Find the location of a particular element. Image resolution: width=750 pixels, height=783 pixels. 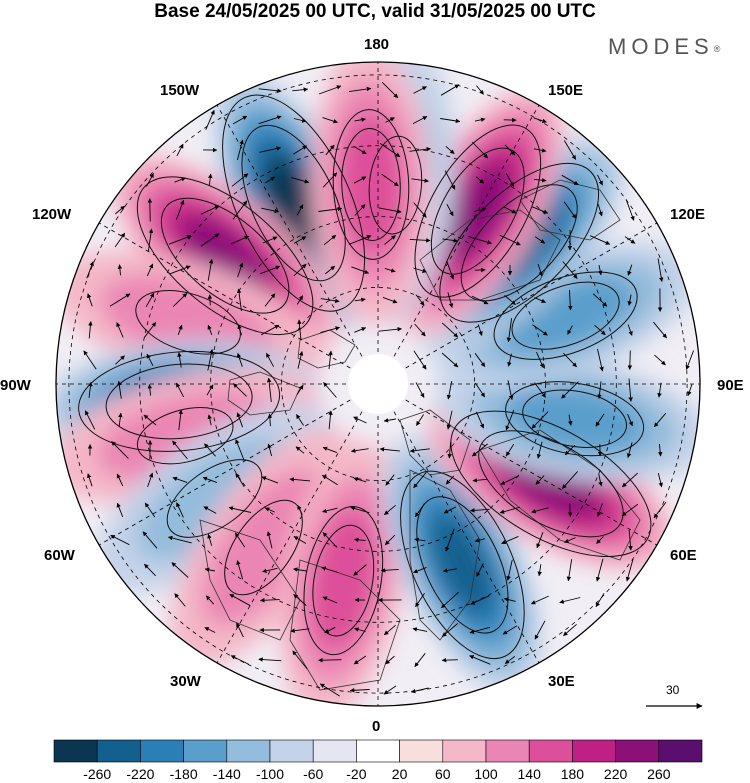

lon-label-90e: 90E is located at coordinates (730, 385).